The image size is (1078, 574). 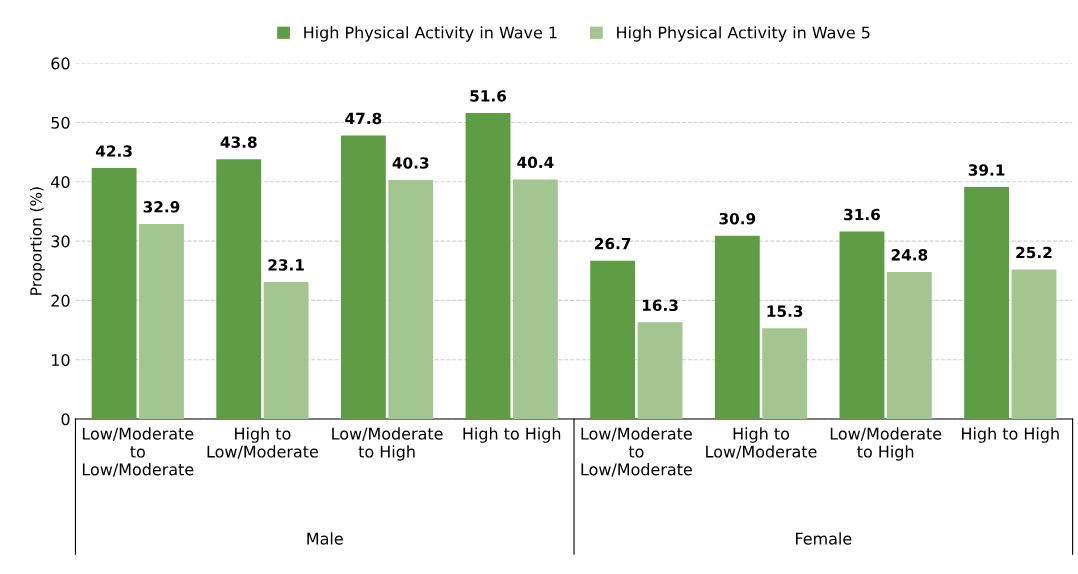 I want to click on y-tick-label: 30, so click(x=60, y=241).